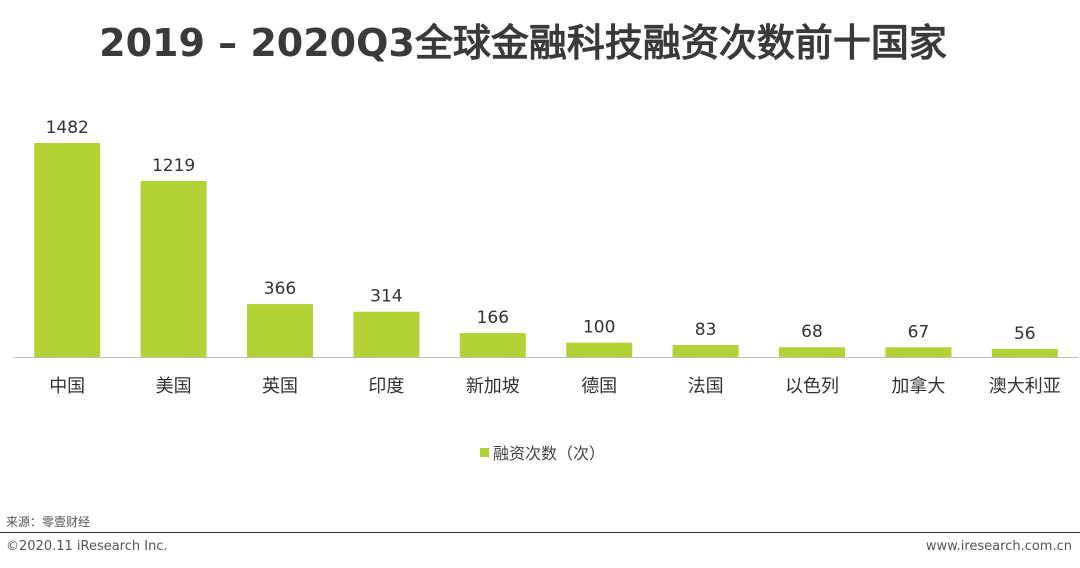  Describe the element at coordinates (280, 289) in the screenshot. I see `data-label-2: 366` at that location.